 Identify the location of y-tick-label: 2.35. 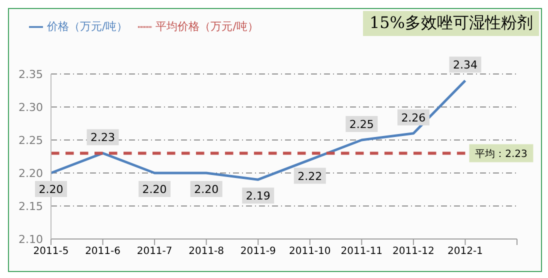
(30, 74).